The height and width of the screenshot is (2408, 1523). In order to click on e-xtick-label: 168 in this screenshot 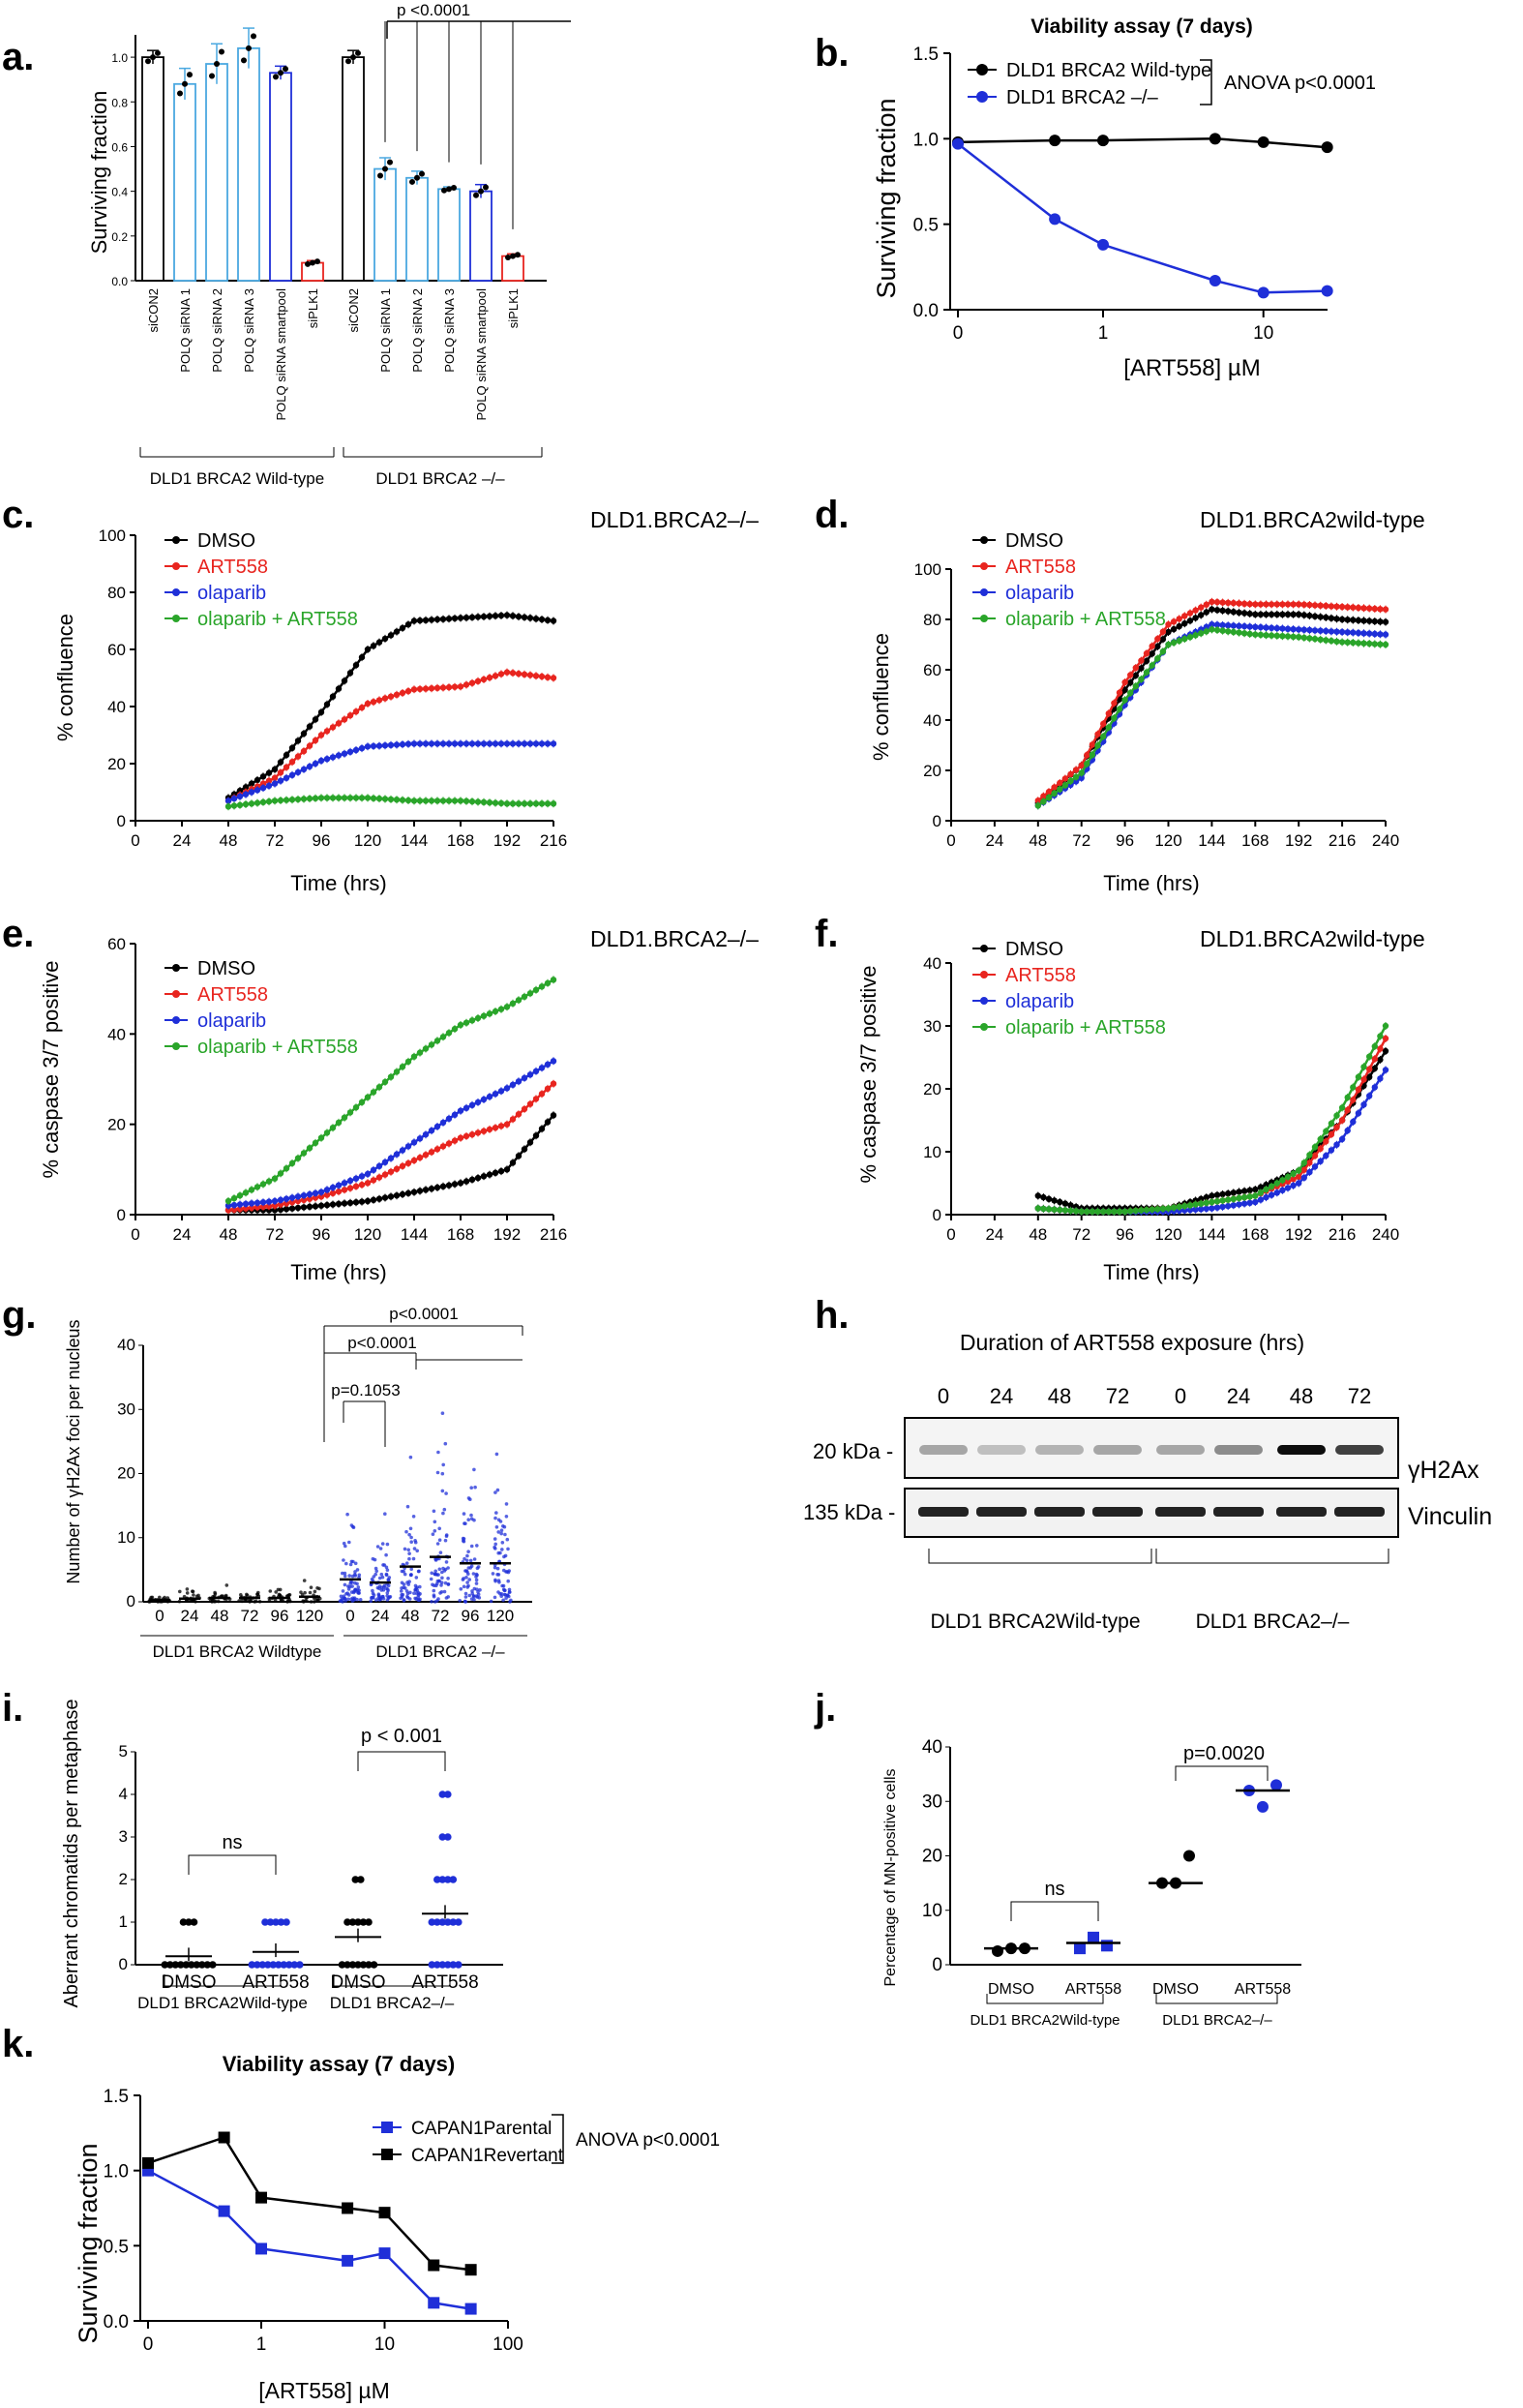, I will do `click(461, 1234)`.